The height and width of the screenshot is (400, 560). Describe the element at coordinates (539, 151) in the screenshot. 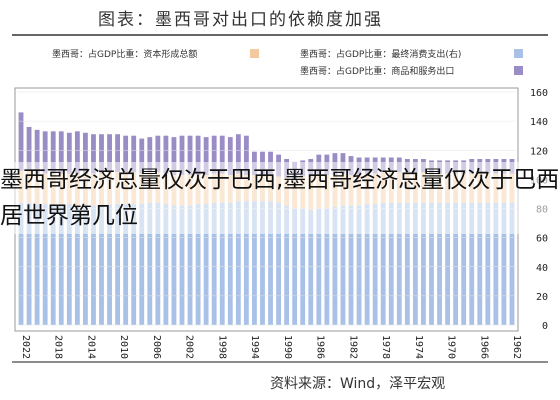

I see `y-tick-label: 120` at that location.